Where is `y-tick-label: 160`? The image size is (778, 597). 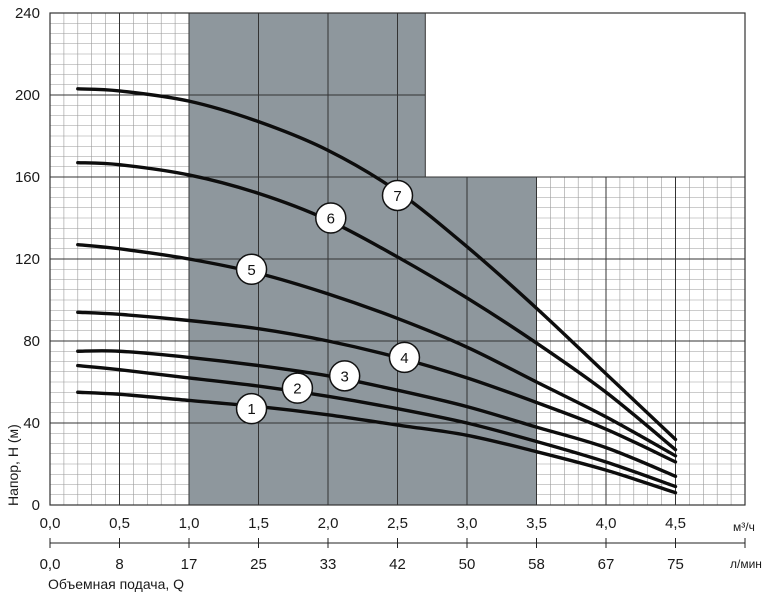
y-tick-label: 160 is located at coordinates (27, 177).